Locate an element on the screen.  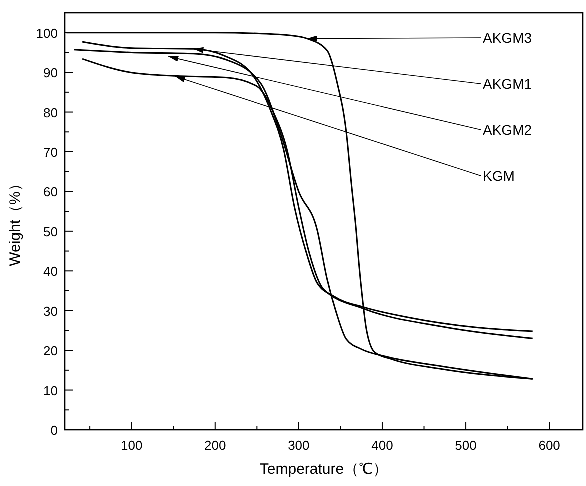
x-tick-label: 300 is located at coordinates (299, 445).